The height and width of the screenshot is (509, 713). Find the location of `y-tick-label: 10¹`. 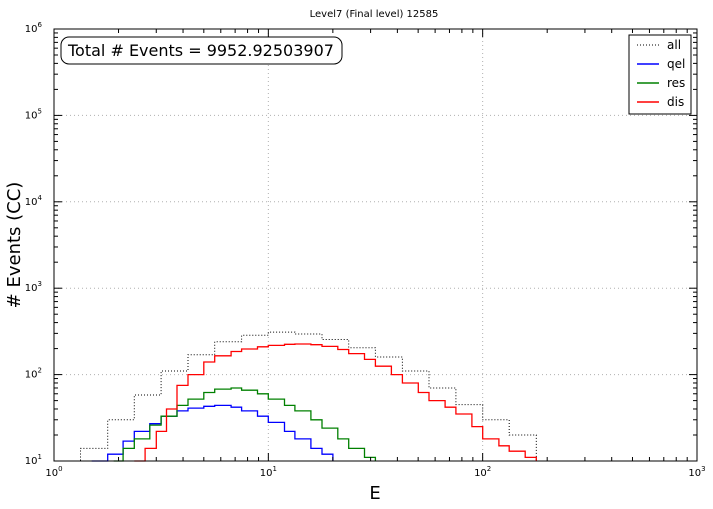

y-tick-label: 10¹ is located at coordinates (33, 460).